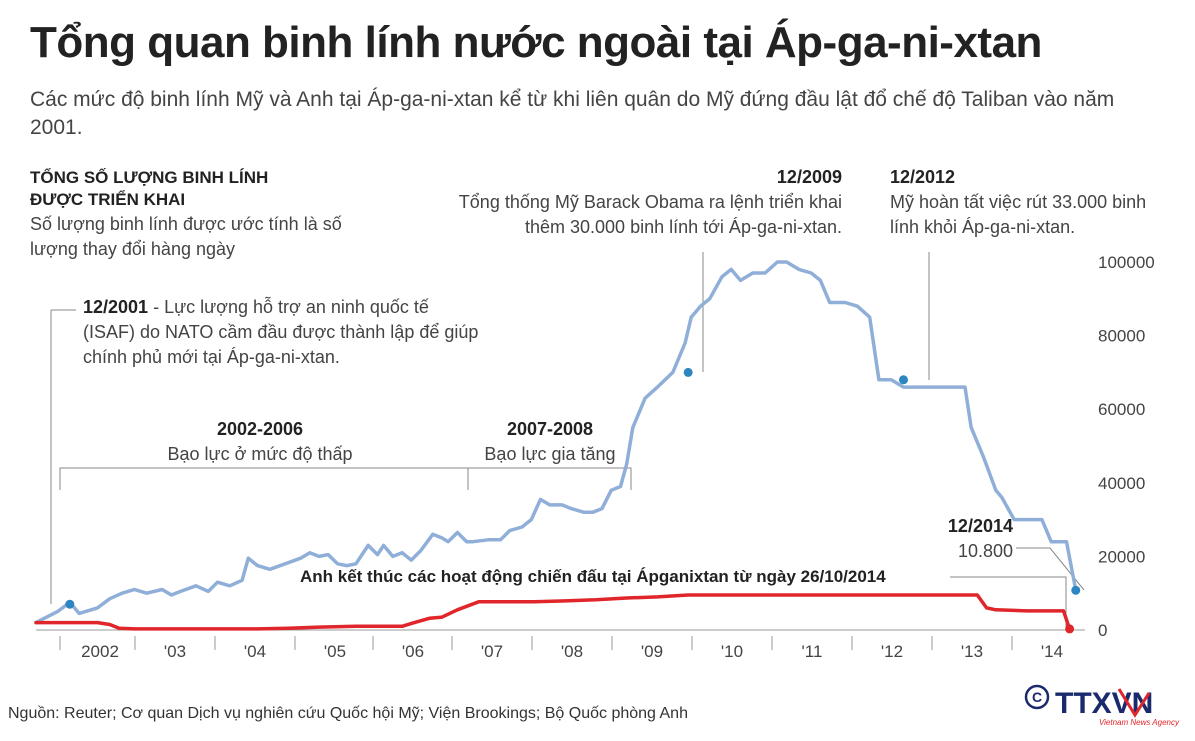  Describe the element at coordinates (149, 189) in the screenshot. I see `total-troops-heading: TỔNG SỐ LƯỢNG BINH LÍNH ĐƯỢC TRIỂN KHAI` at that location.